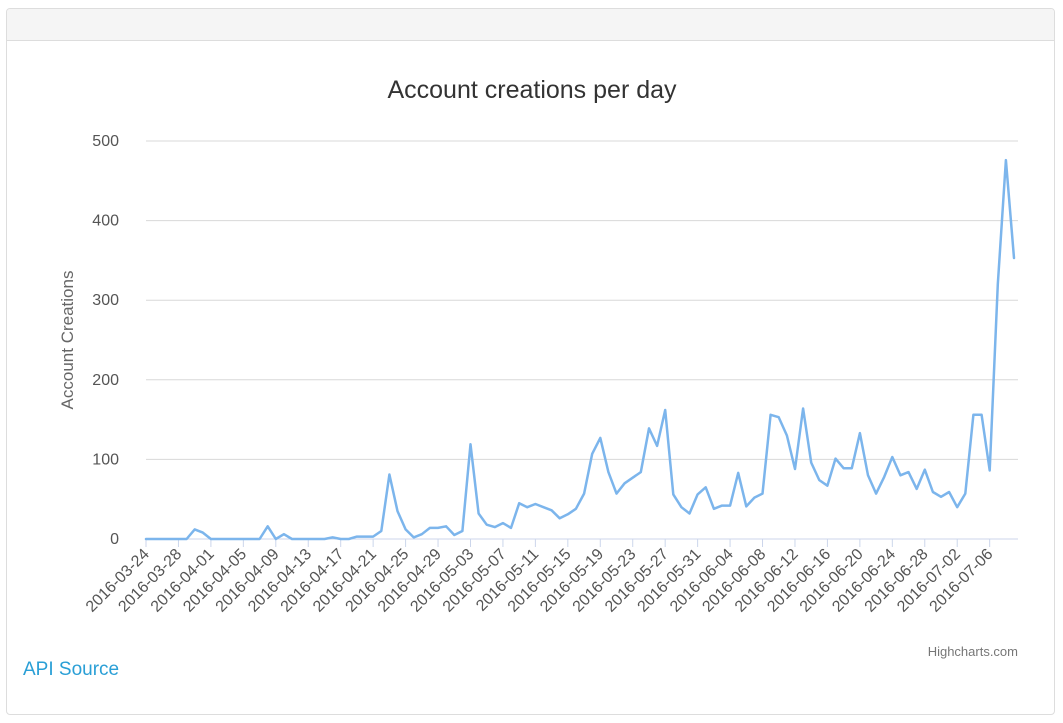 The image size is (1063, 723). I want to click on y-tick-label: 100, so click(105, 459).